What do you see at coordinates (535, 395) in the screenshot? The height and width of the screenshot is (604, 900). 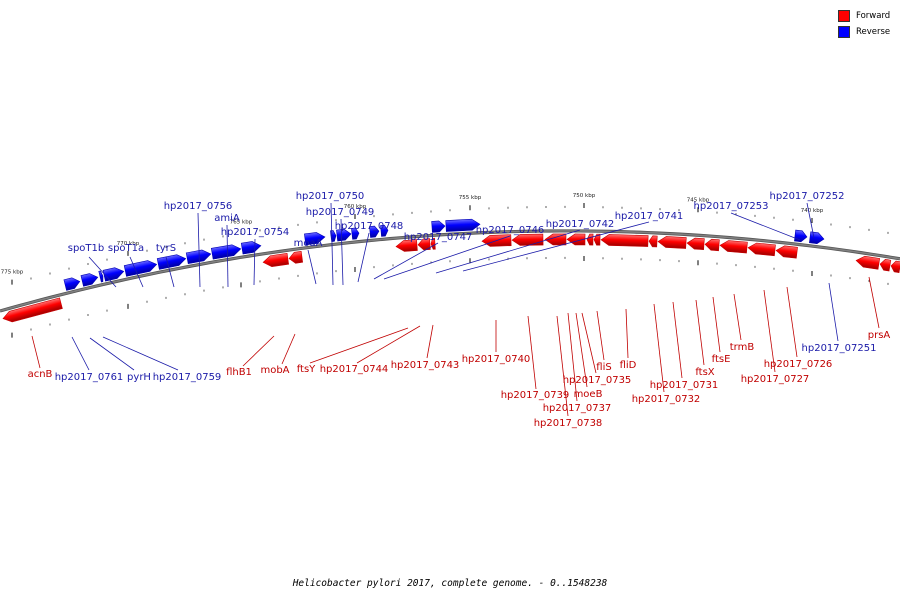 I see `gene-label-hp2017-0739: hp2017_0739` at bounding box center [535, 395].